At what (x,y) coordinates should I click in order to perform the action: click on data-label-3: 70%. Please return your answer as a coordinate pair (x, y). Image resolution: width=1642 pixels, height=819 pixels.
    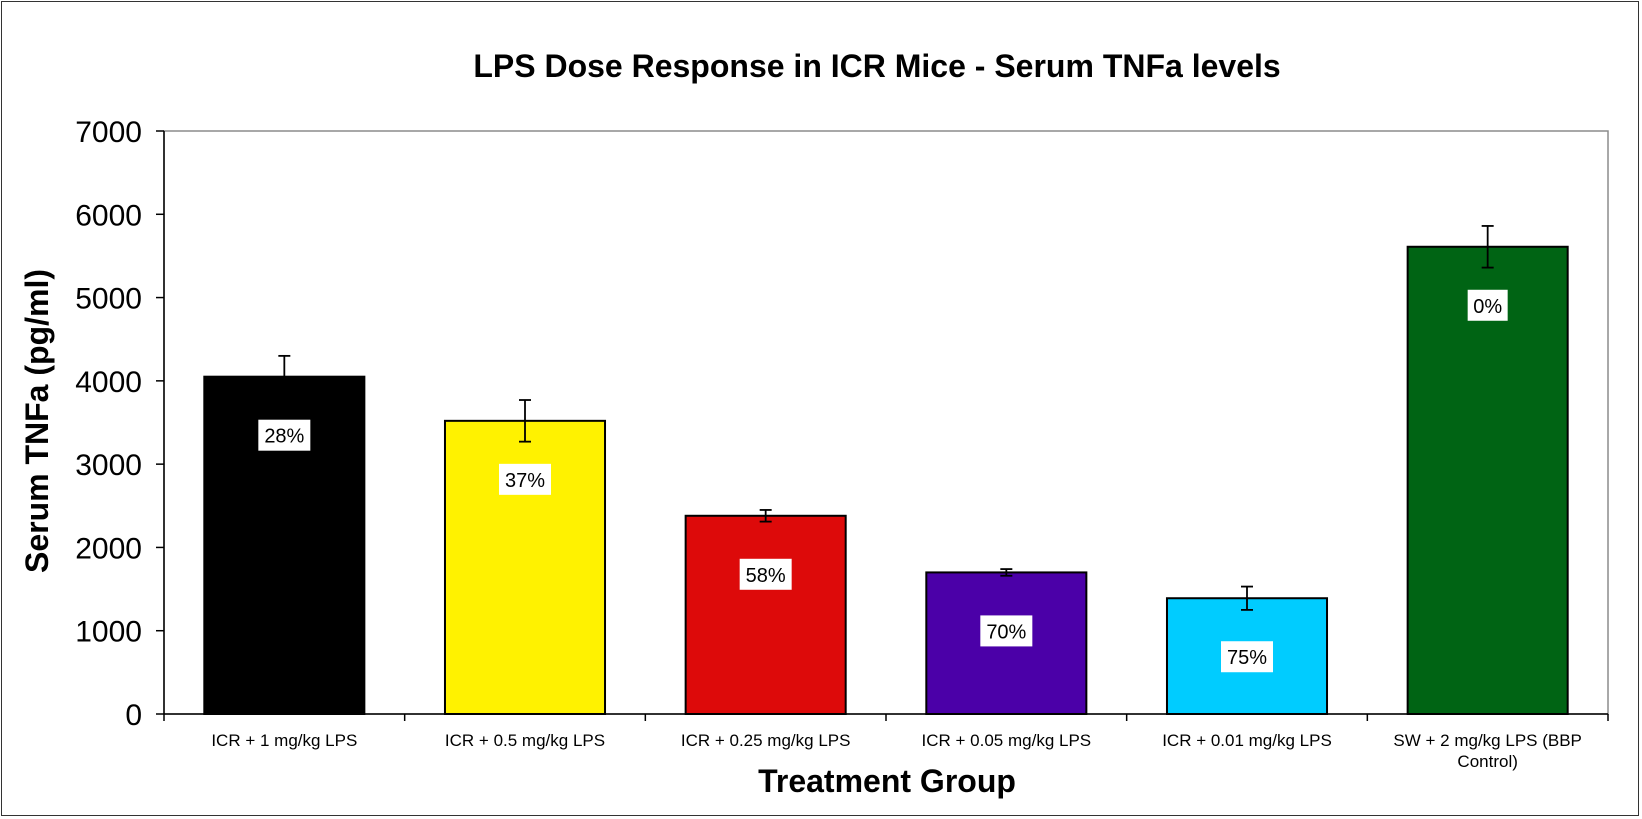
    Looking at the image, I should click on (1006, 632).